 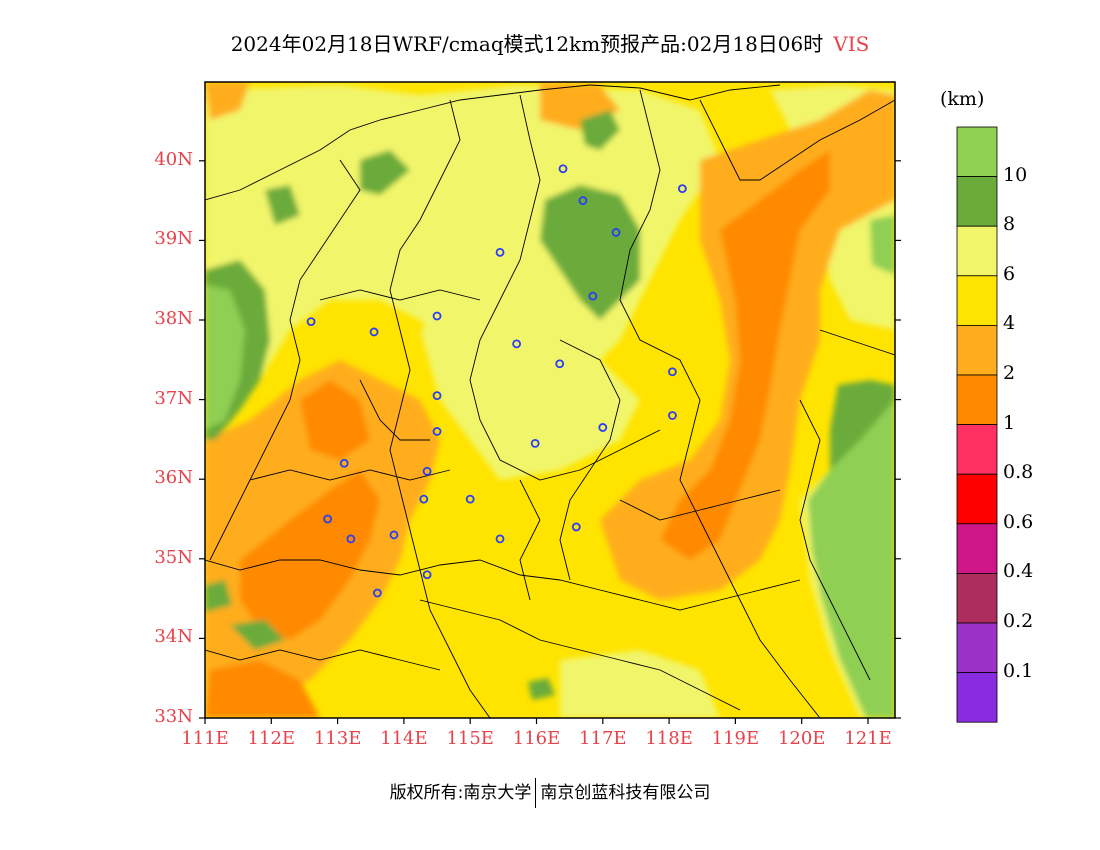 I want to click on colorbar-tick-label: 0.4, so click(x=1018, y=571).